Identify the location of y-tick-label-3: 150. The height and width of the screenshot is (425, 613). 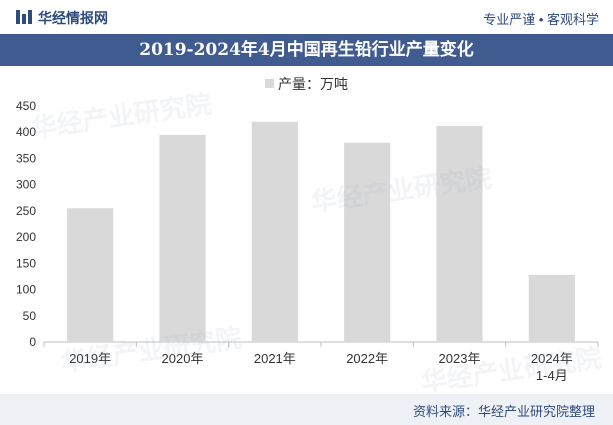
(26, 263).